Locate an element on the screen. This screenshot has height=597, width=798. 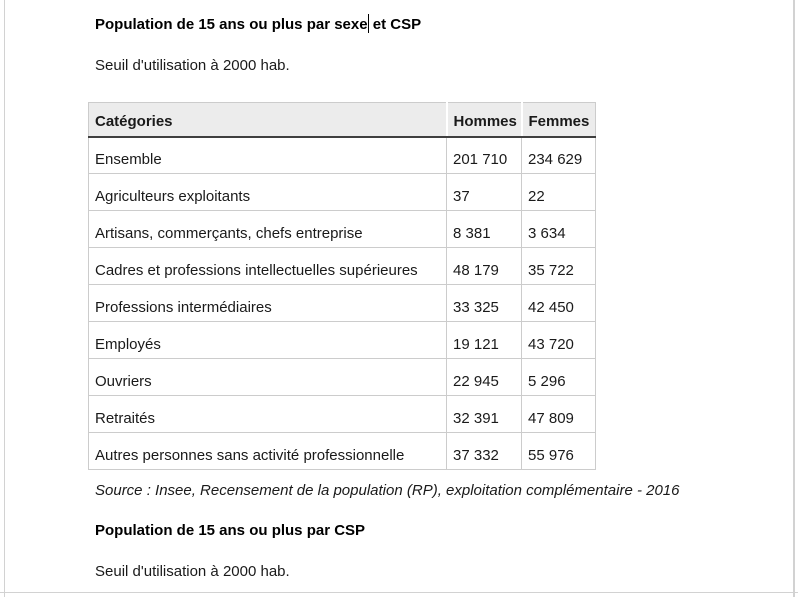
table-row: Employés 19 121 43 720 is located at coordinates (342, 340).